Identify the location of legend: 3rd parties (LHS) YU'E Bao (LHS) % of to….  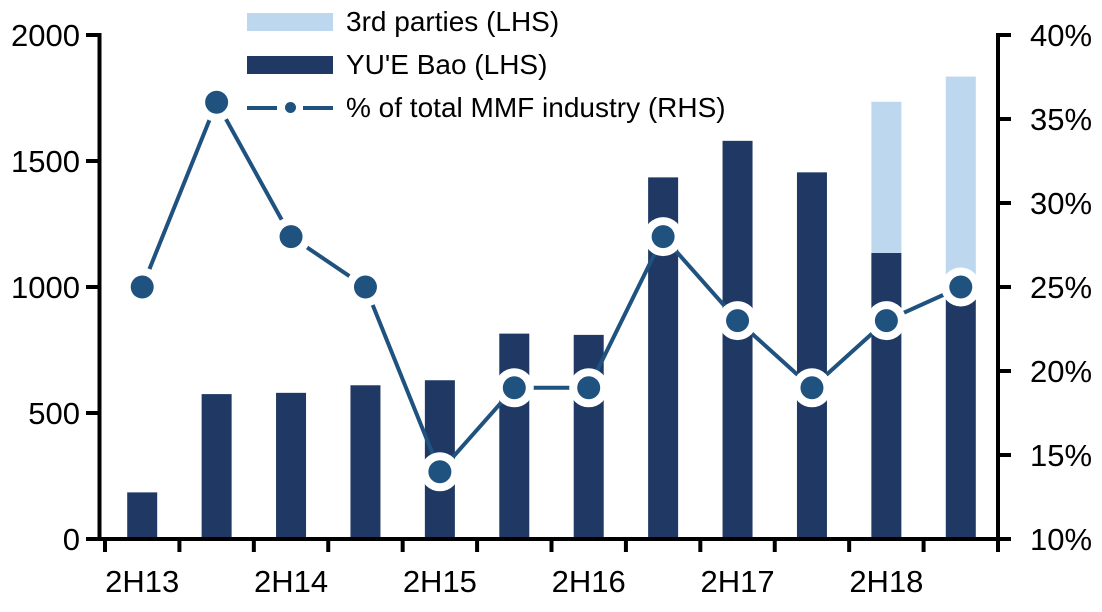
(486, 64).